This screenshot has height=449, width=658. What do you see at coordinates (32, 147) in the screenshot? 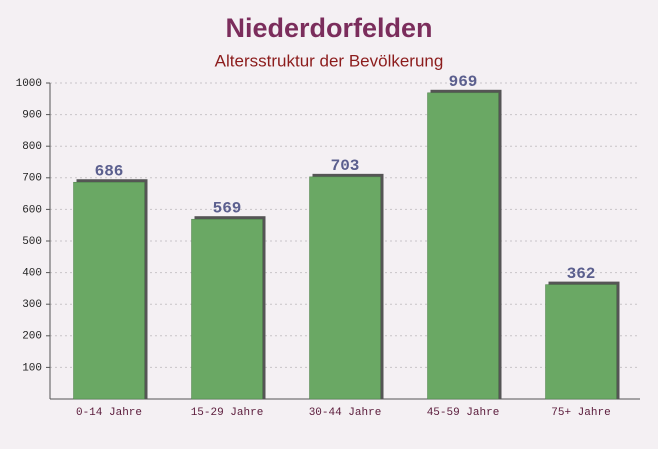
I see `y-tick-label: 800` at bounding box center [32, 147].